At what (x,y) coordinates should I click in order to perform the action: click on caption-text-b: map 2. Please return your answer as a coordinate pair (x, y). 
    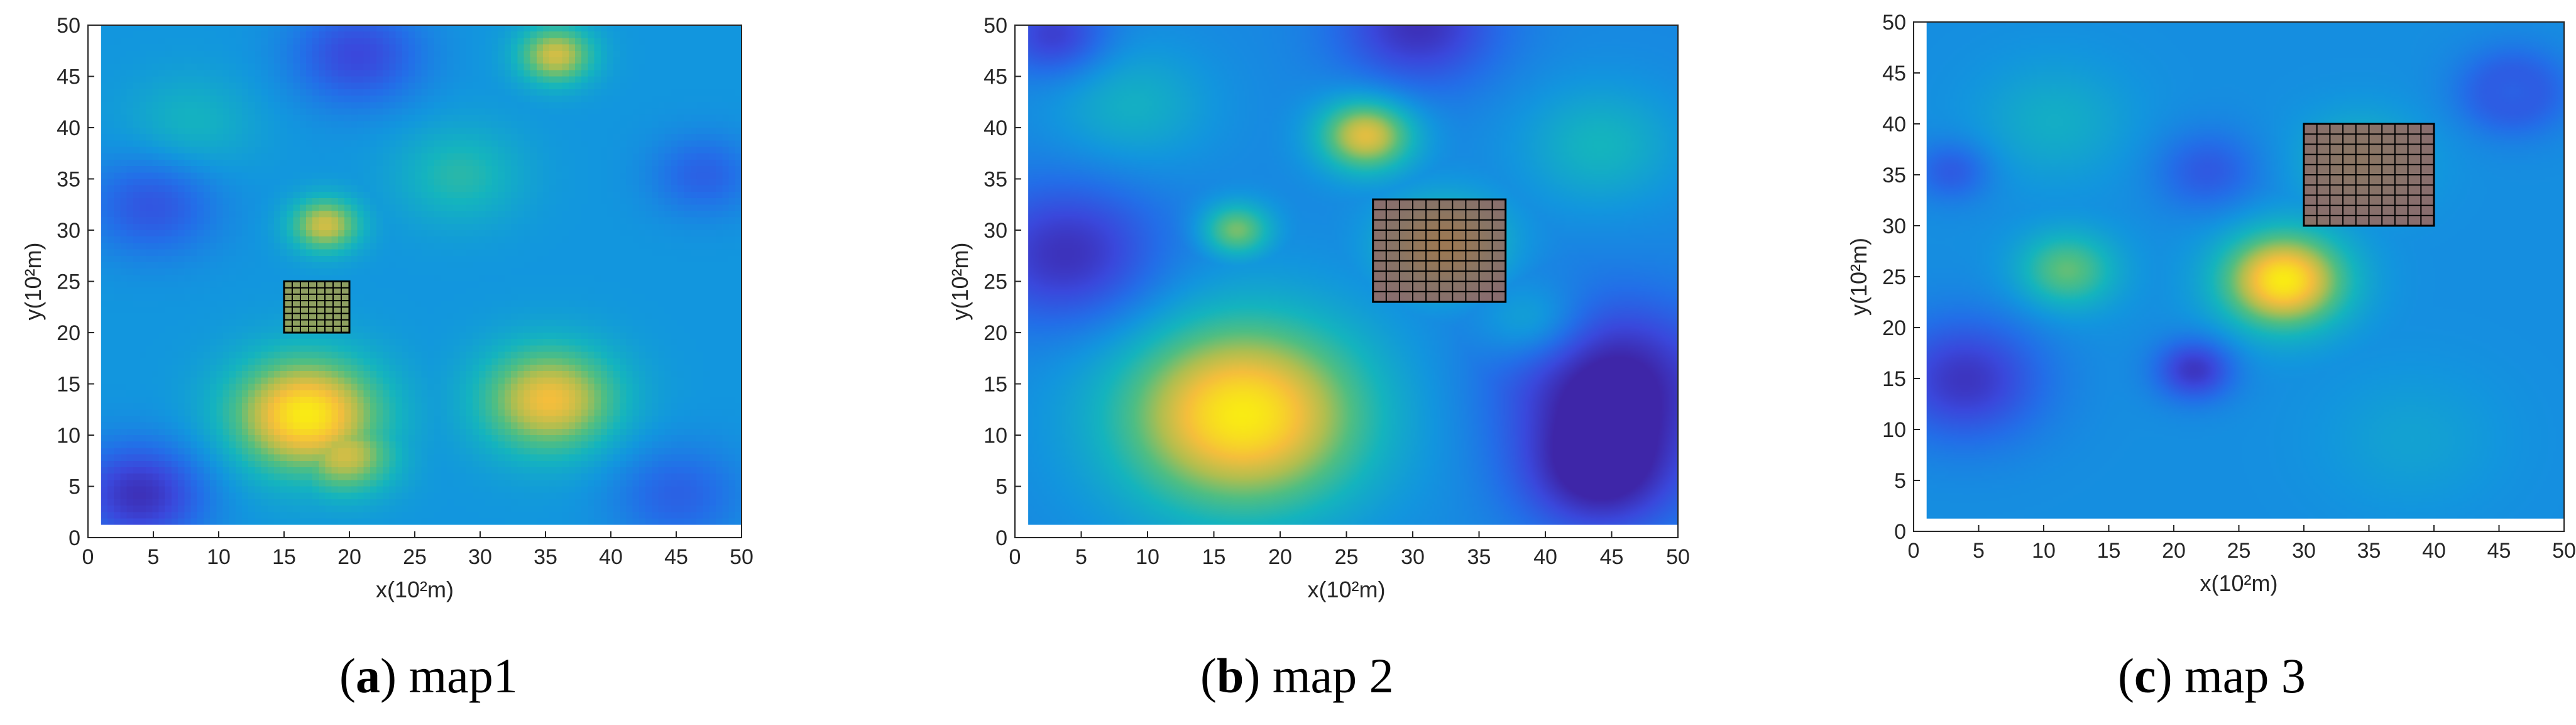
    Looking at the image, I should click on (1333, 675).